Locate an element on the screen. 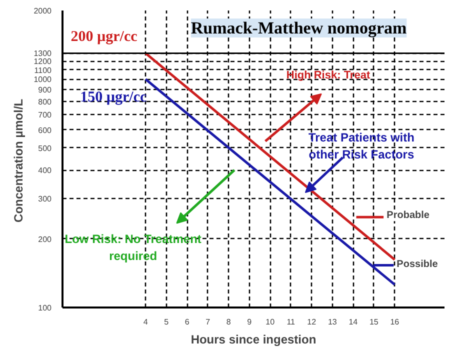 The height and width of the screenshot is (355, 474). text: Rumack-Matthew nomogram is located at coordinates (298, 28).